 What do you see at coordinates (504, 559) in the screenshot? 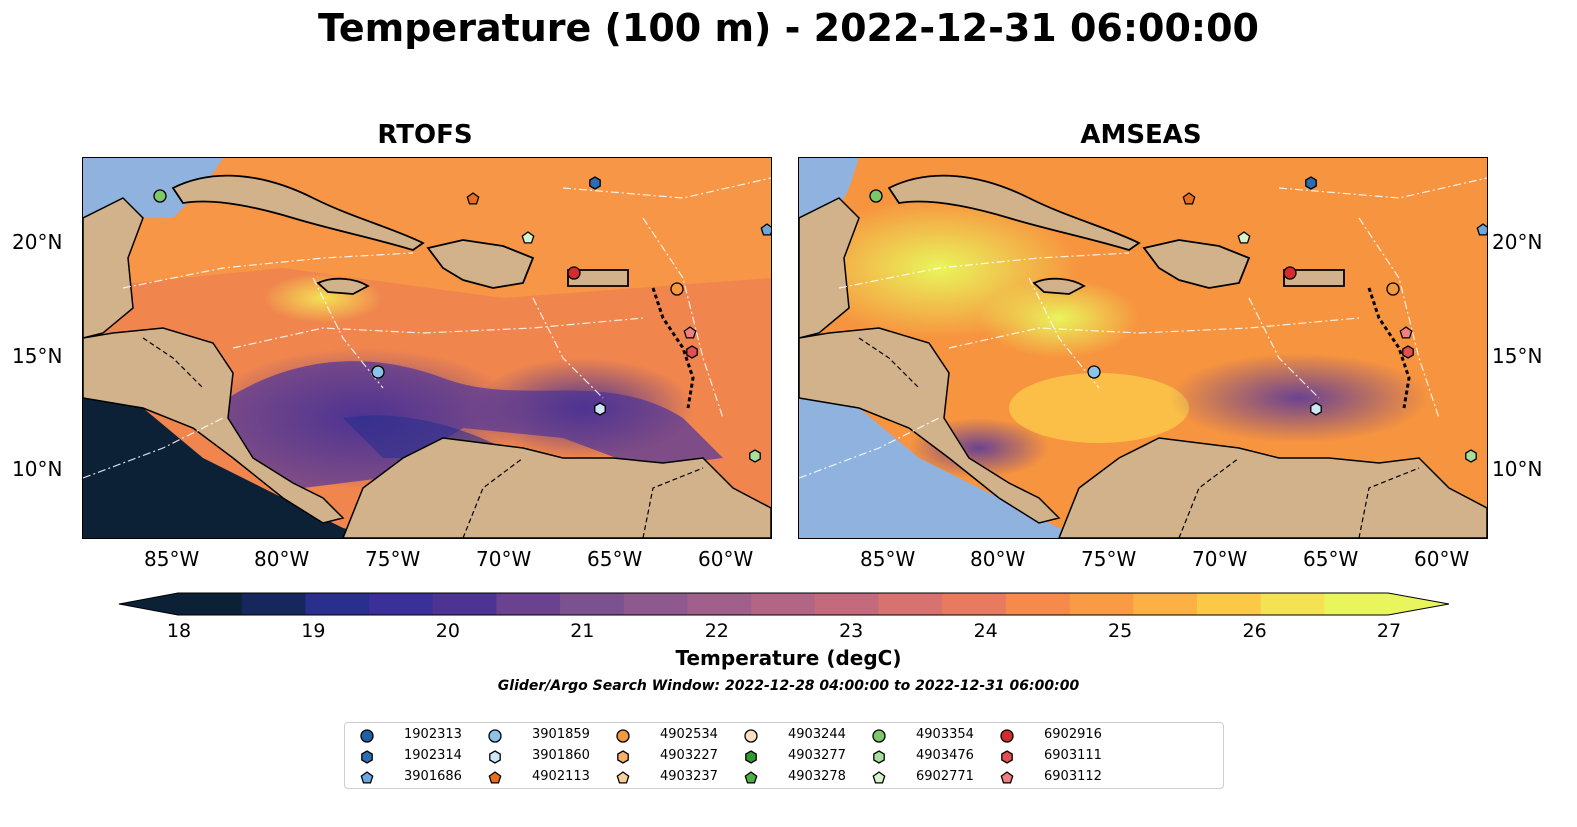
I see `lon-tick-label: 70°W` at bounding box center [504, 559].